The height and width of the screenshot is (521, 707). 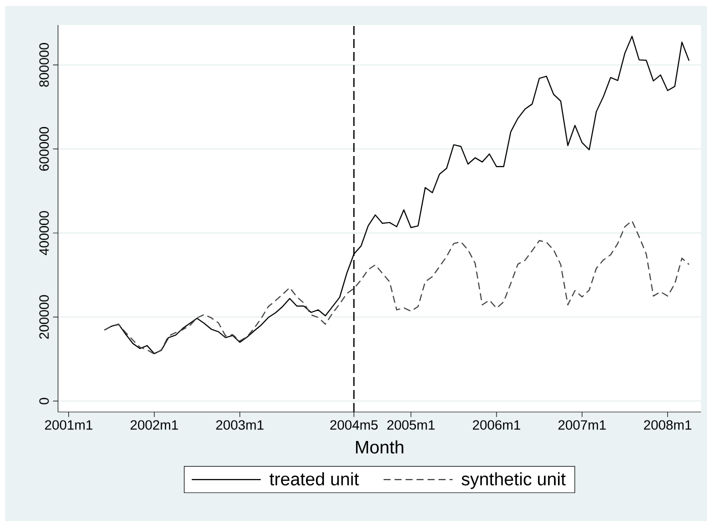 I want to click on y-tick-label: 0, so click(x=44, y=401).